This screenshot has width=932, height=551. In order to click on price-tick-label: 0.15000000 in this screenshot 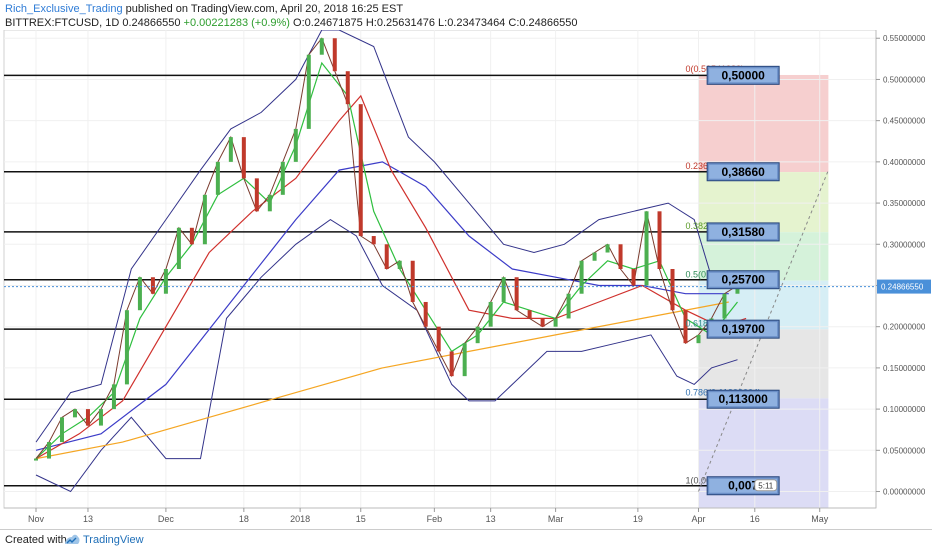, I will do `click(904, 368)`.